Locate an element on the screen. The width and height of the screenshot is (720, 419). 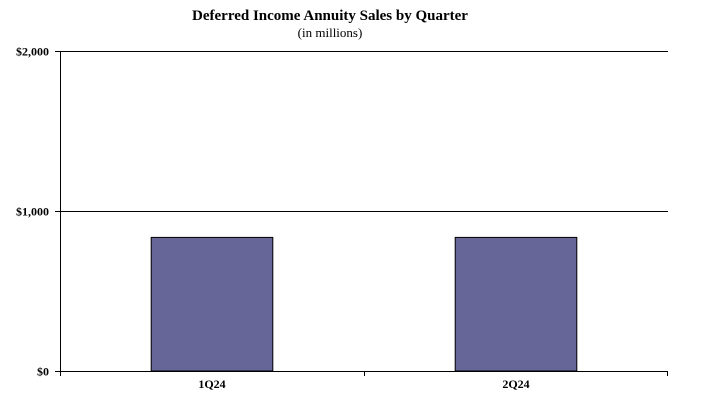
x-tick-label: 2Q24 is located at coordinates (515, 384).